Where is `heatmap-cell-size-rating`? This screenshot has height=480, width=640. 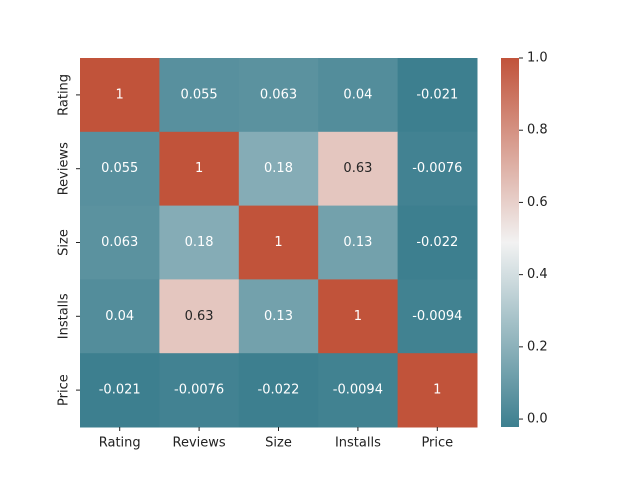 heatmap-cell-size-rating is located at coordinates (120, 242).